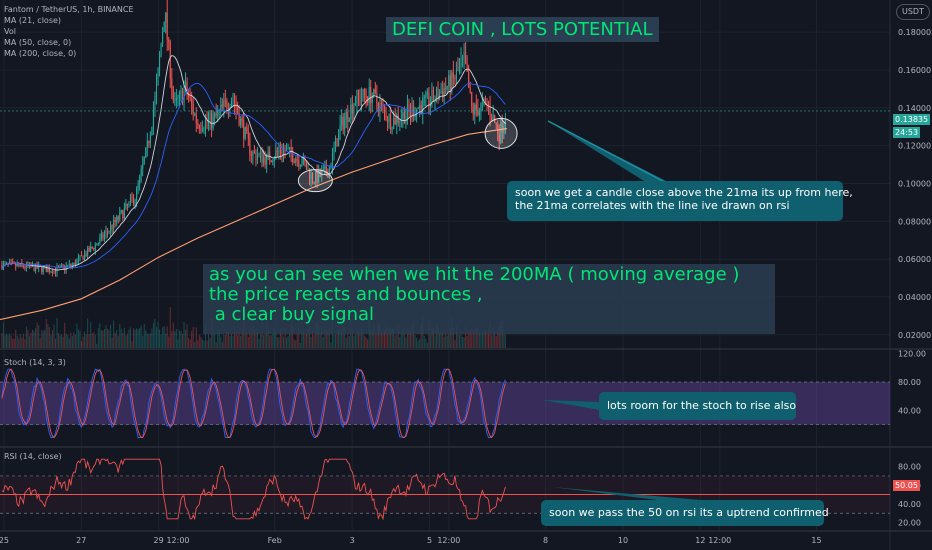  I want to click on rsi-legend: RSI (14, close), so click(33, 456).